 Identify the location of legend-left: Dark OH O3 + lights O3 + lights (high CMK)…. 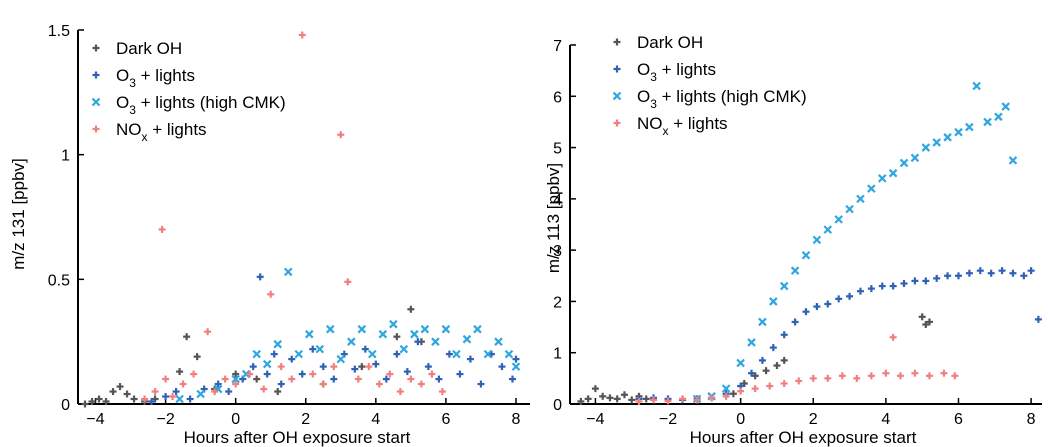
(188, 91).